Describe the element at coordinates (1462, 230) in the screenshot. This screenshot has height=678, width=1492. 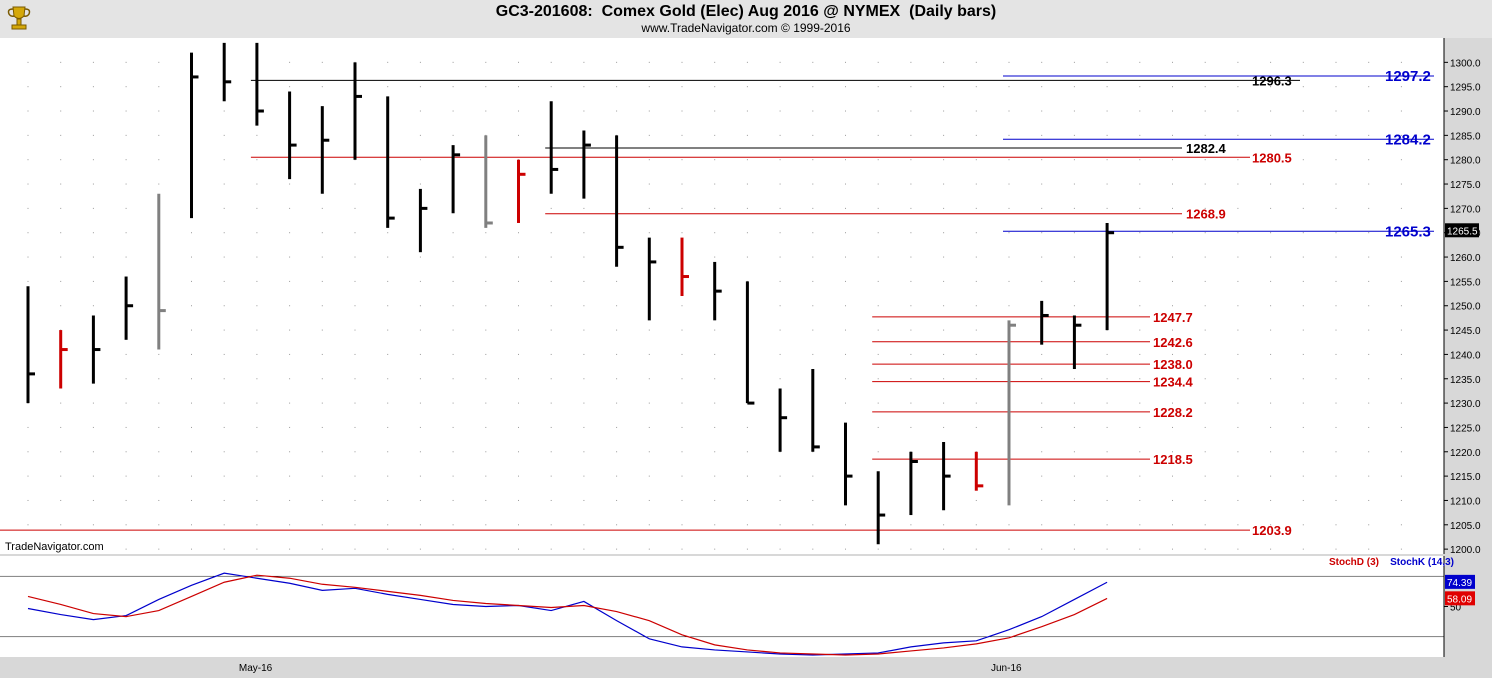
I see `last-price-box` at that location.